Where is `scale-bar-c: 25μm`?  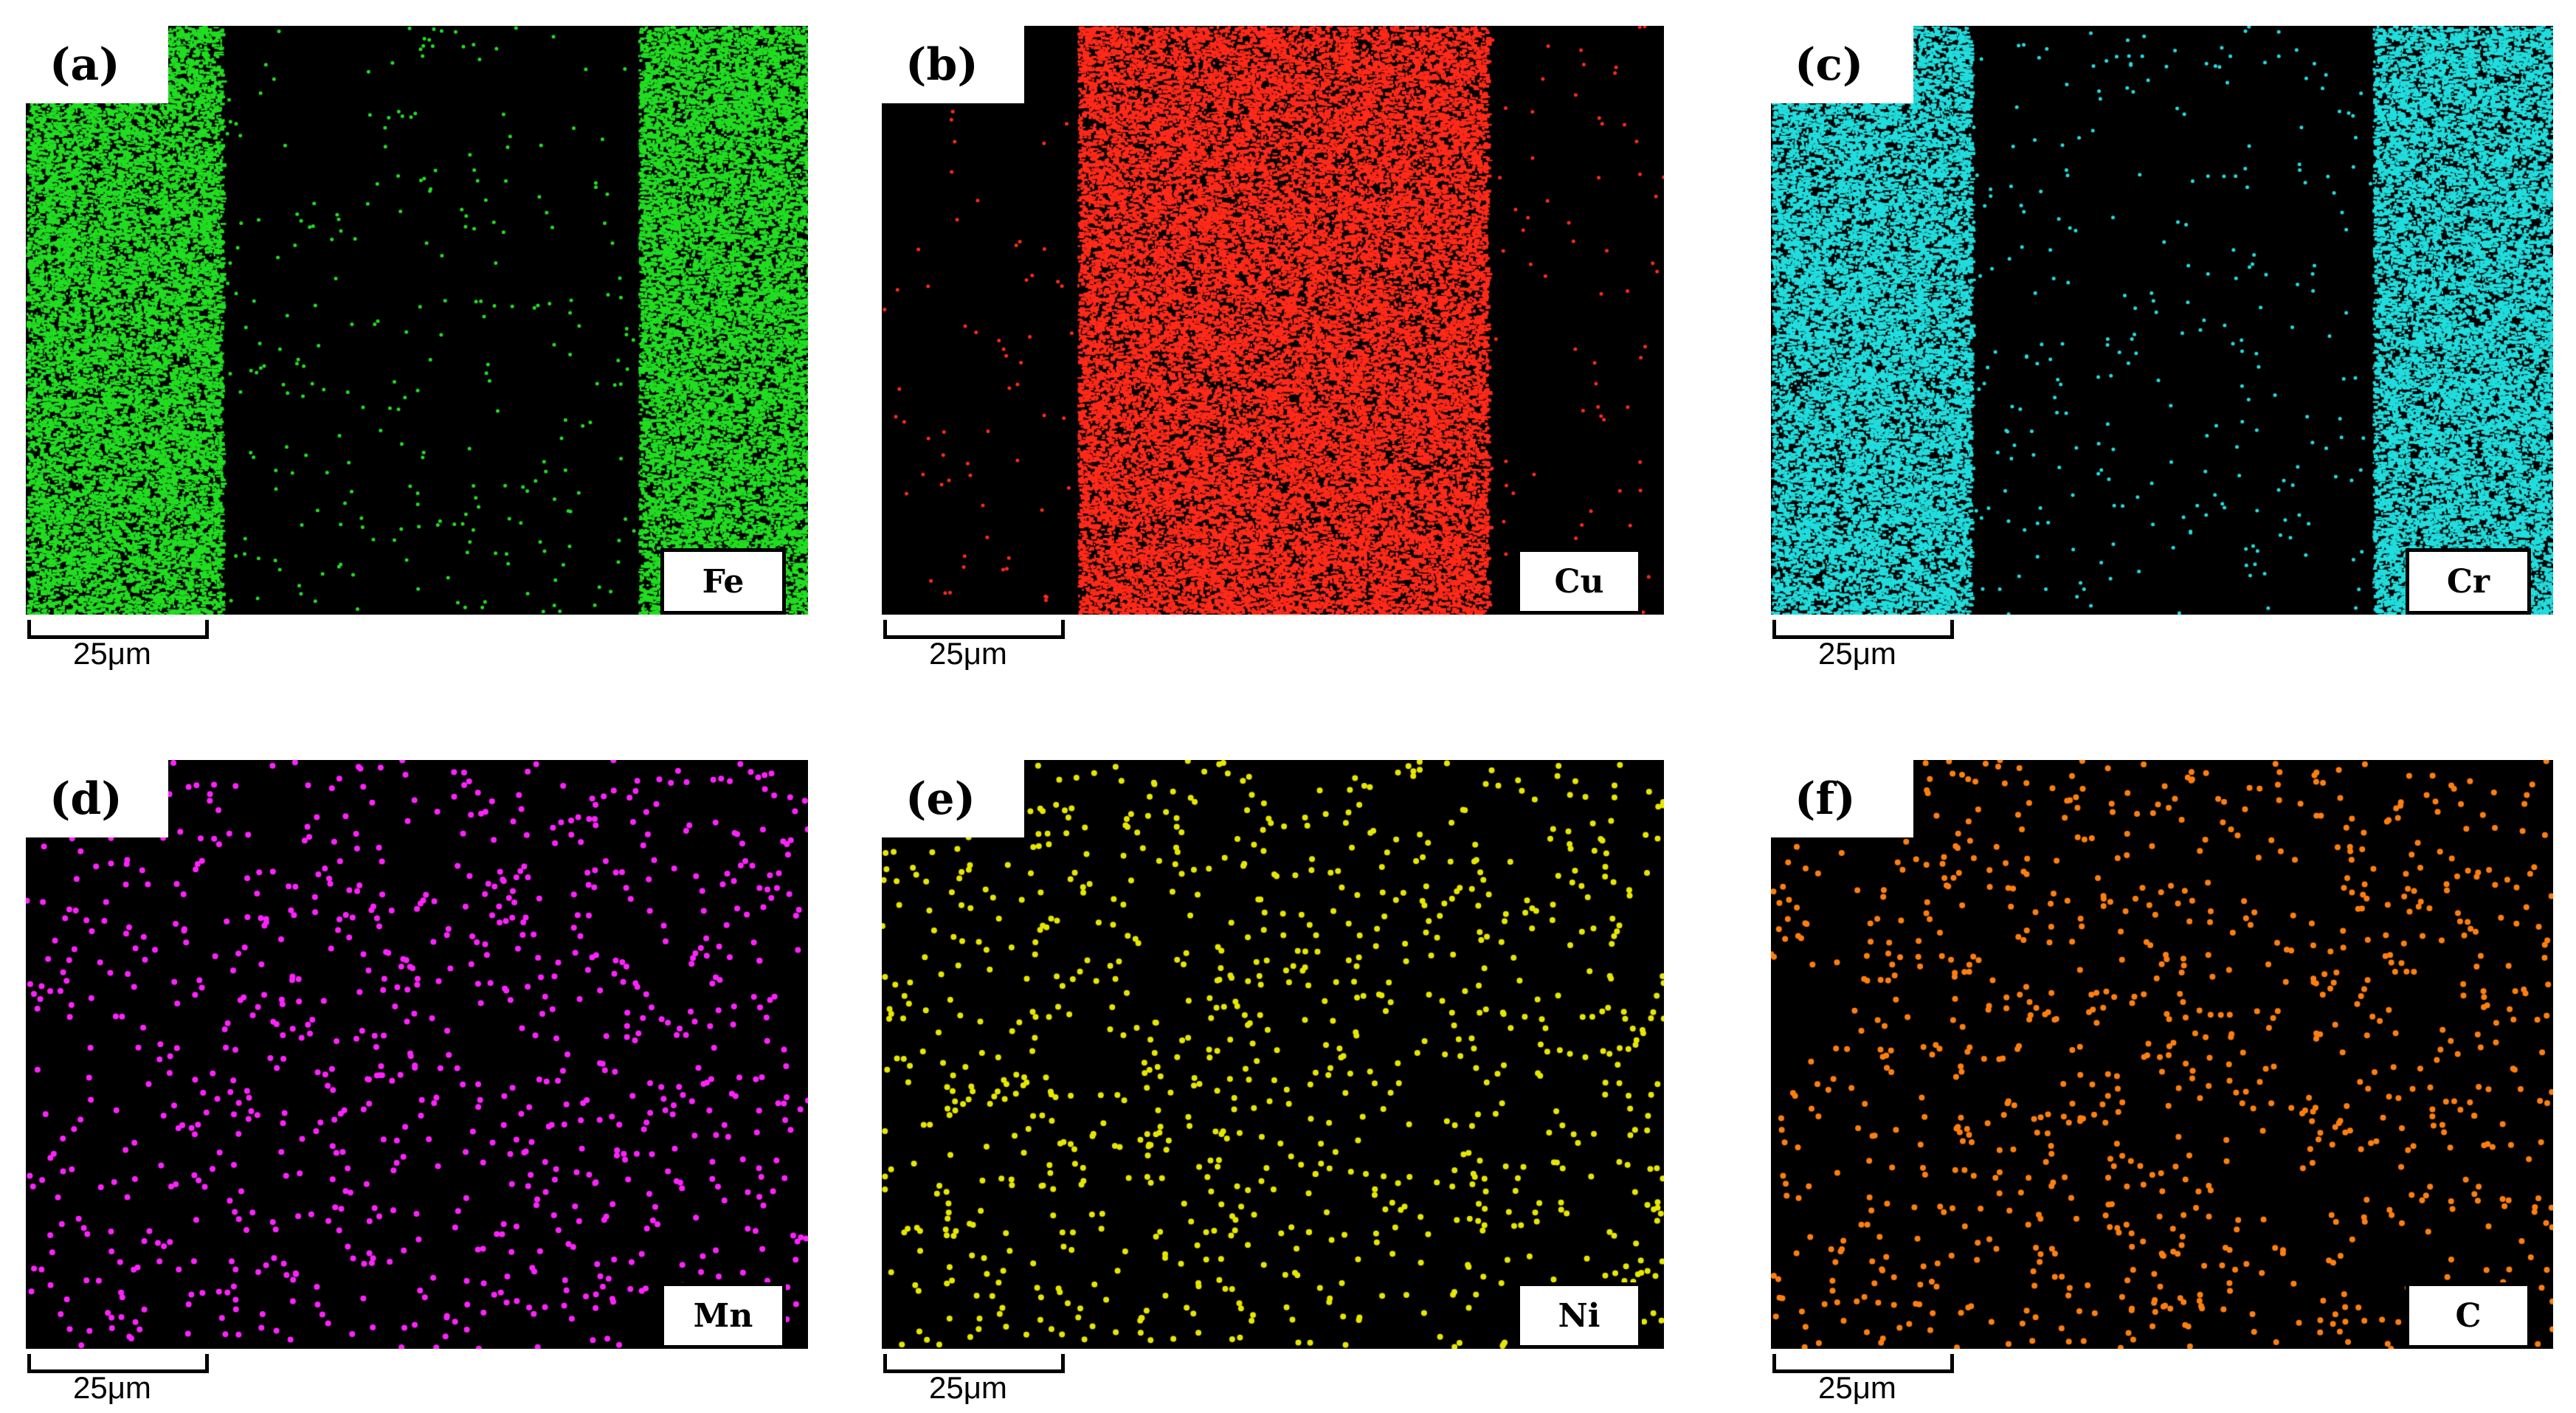
scale-bar-c: 25μm is located at coordinates (1868, 649).